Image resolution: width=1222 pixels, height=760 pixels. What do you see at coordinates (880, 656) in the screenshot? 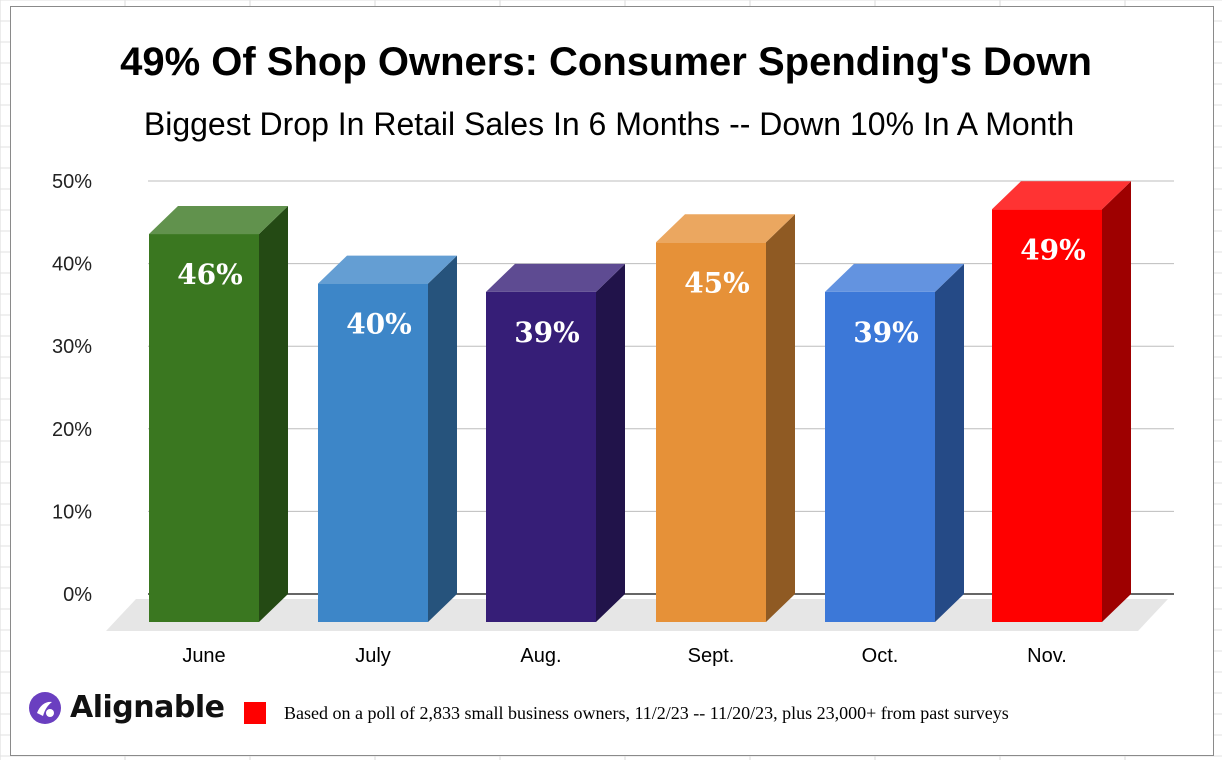
I see `x-tick-label: Oct.` at bounding box center [880, 656].